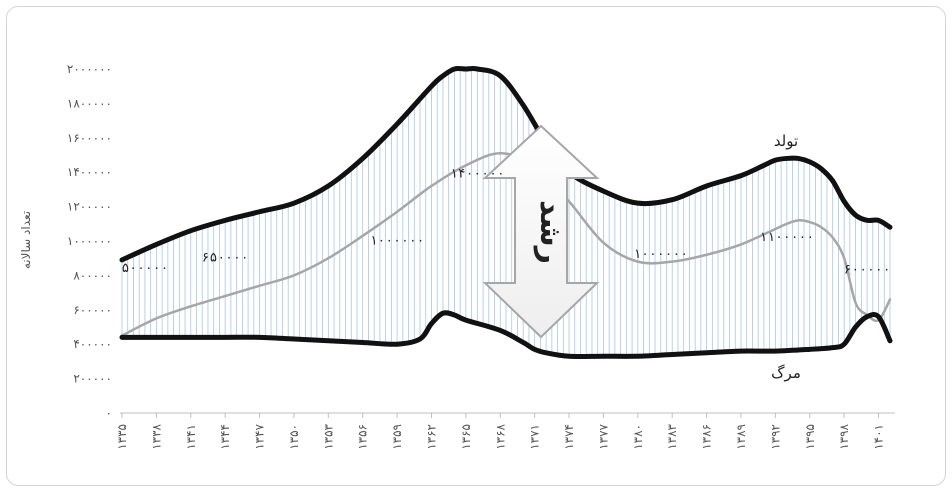 This screenshot has width=952, height=491. What do you see at coordinates (92, 344) in the screenshot?
I see `y-tick-label: ۴۰۰۰۰۰` at bounding box center [92, 344].